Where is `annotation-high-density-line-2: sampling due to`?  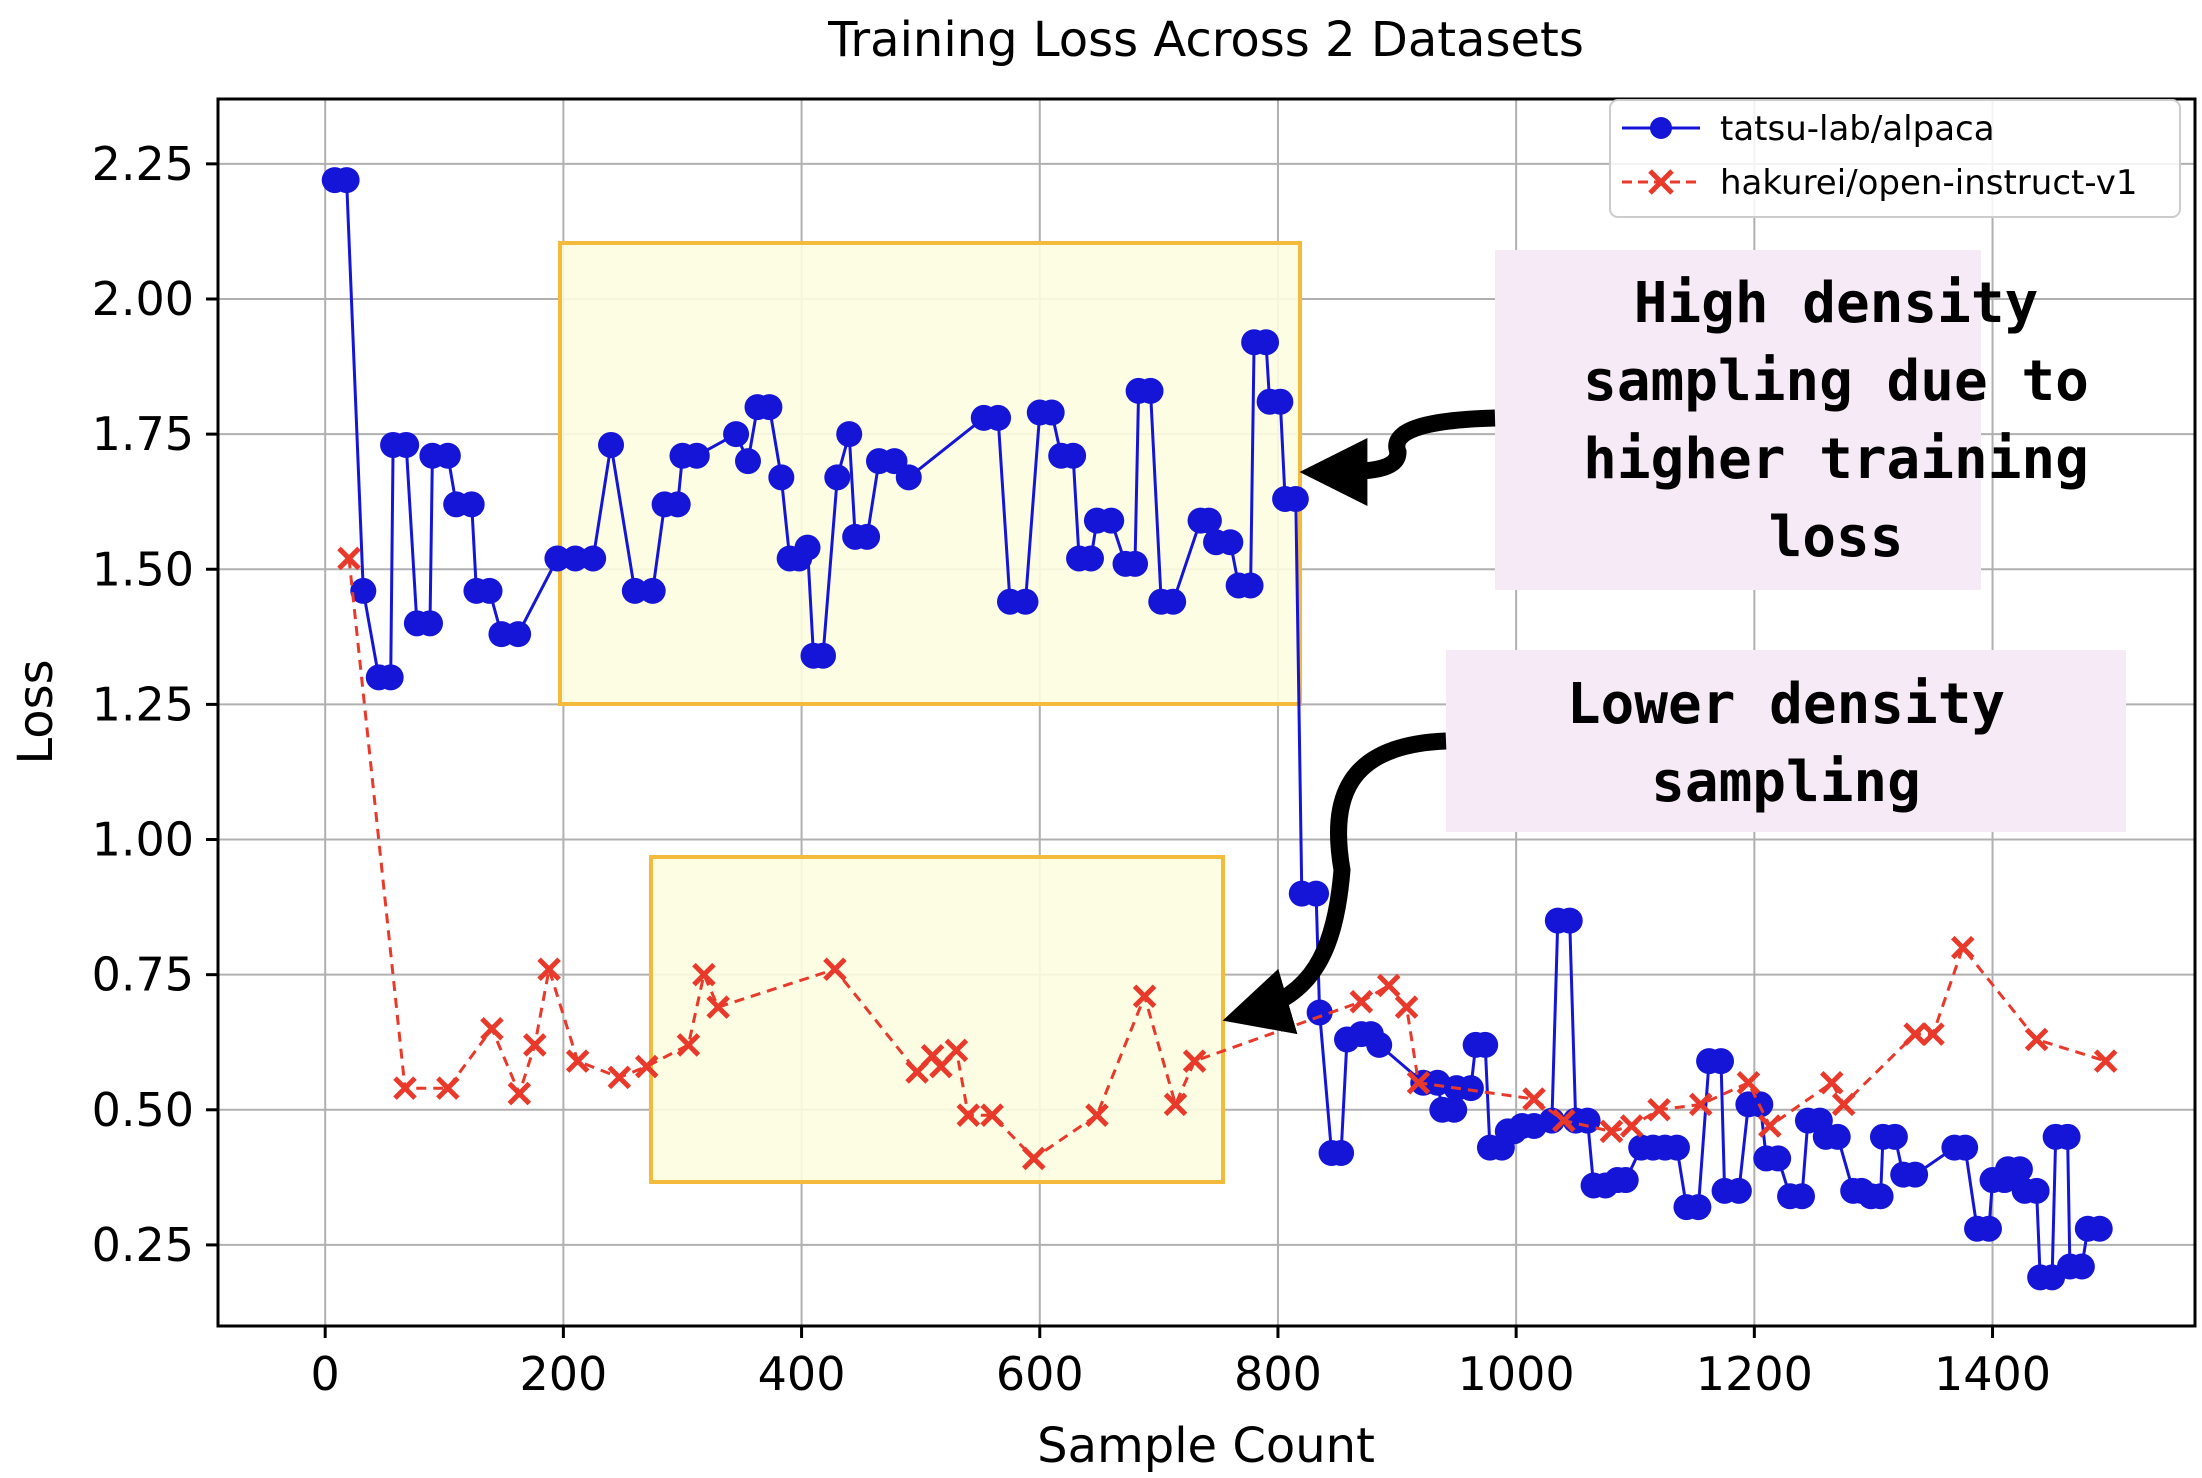
annotation-high-density-line-2: sampling due to is located at coordinates (1836, 381).